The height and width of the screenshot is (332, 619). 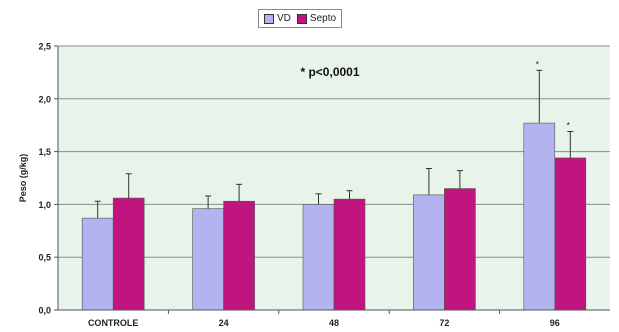 What do you see at coordinates (44, 258) in the screenshot?
I see `y-tick-label: 0,5` at bounding box center [44, 258].